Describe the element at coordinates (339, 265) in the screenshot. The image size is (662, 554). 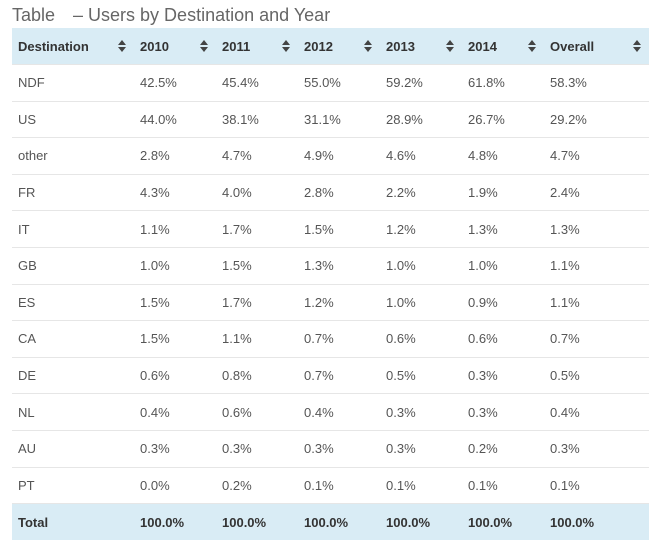
I see `value-cell: 1.3%` at that location.